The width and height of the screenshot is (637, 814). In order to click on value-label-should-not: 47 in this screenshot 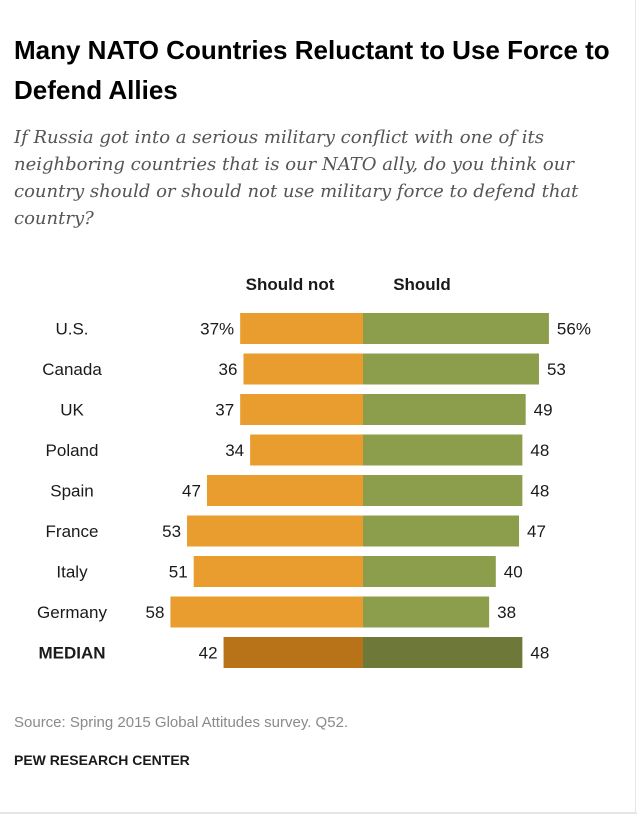, I will do `click(191, 491)`.